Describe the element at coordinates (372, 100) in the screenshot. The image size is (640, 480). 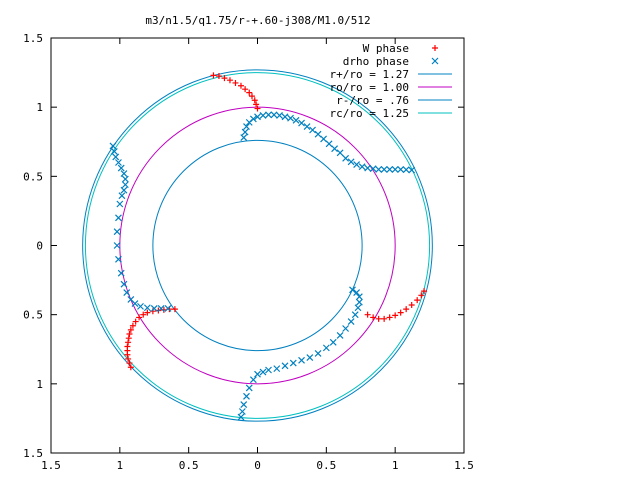
I see `legend-label: r-/ro = .76` at that location.